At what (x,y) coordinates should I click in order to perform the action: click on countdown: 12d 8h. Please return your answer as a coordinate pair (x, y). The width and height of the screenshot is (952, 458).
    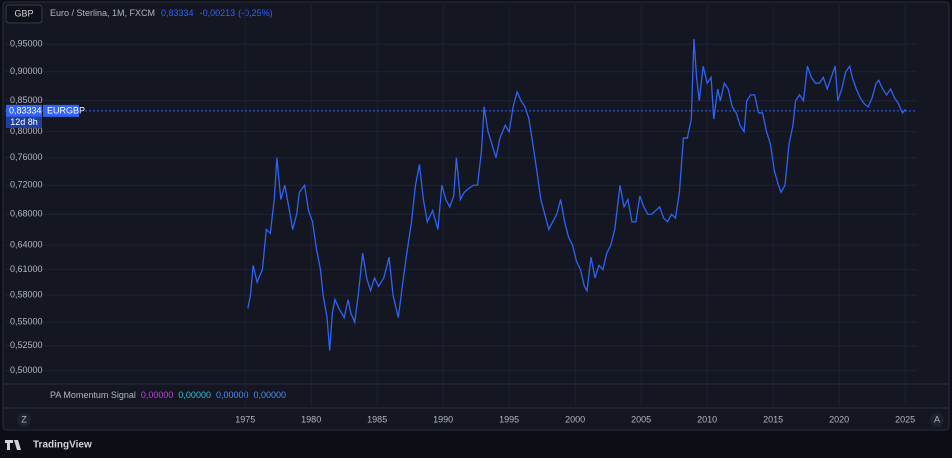
    Looking at the image, I should click on (24, 122).